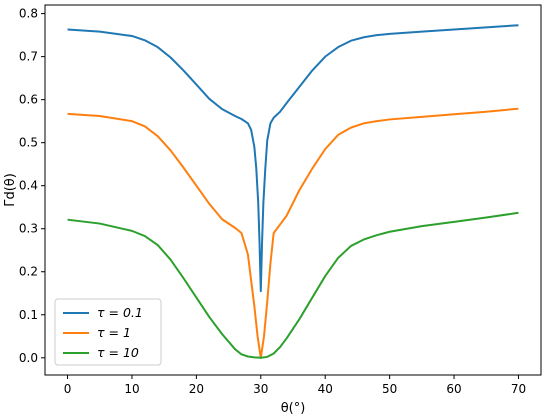  What do you see at coordinates (28, 272) in the screenshot?
I see `y-tick-label: 0.2` at bounding box center [28, 272].